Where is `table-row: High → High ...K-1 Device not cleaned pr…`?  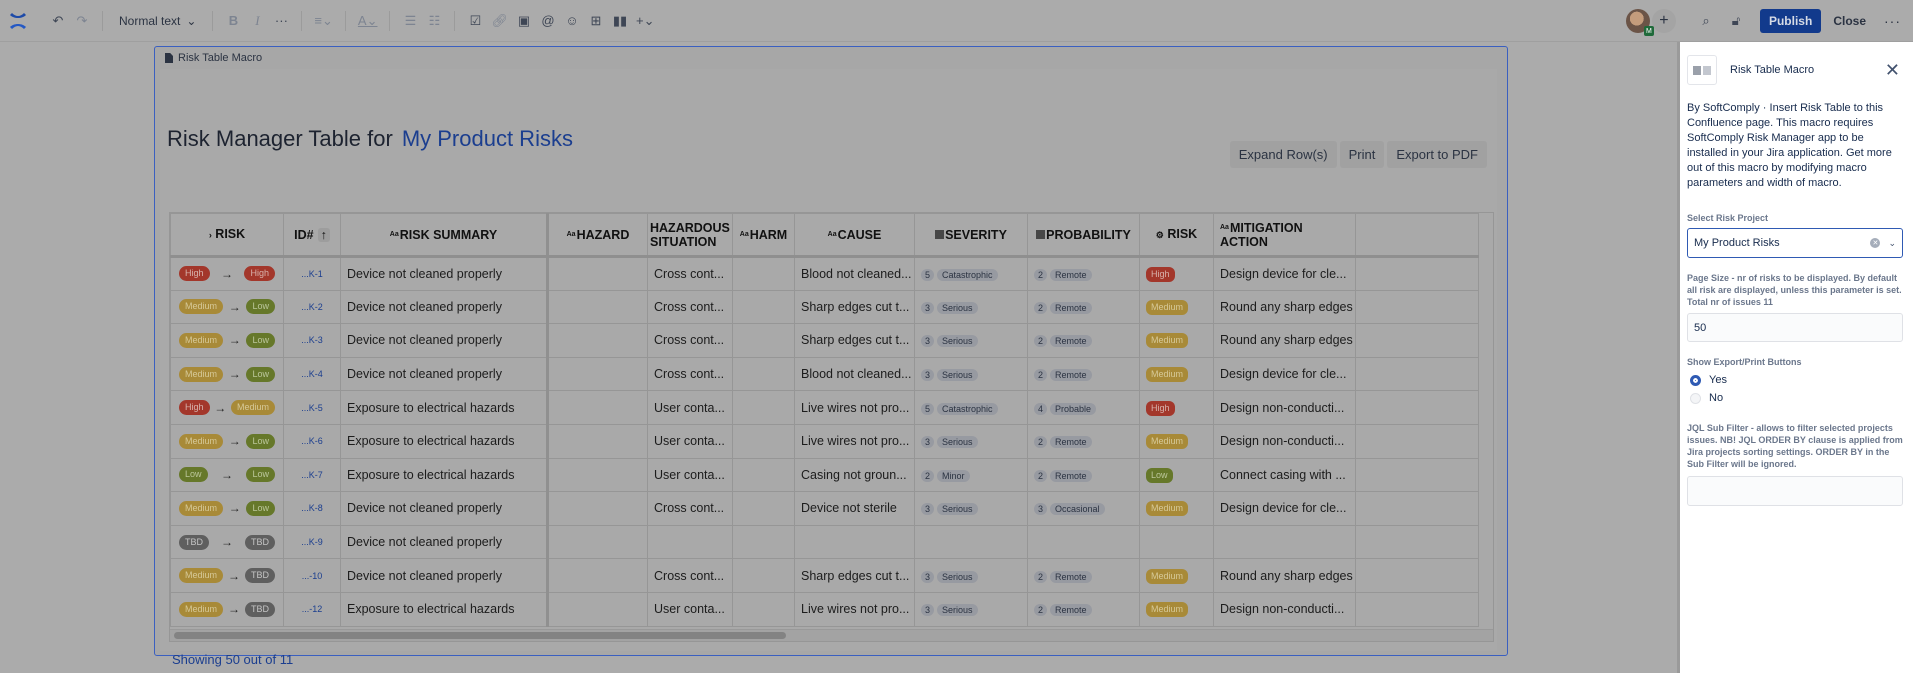
table-row: High → High ...K-1 Device not cleaned pr… is located at coordinates (824, 273).